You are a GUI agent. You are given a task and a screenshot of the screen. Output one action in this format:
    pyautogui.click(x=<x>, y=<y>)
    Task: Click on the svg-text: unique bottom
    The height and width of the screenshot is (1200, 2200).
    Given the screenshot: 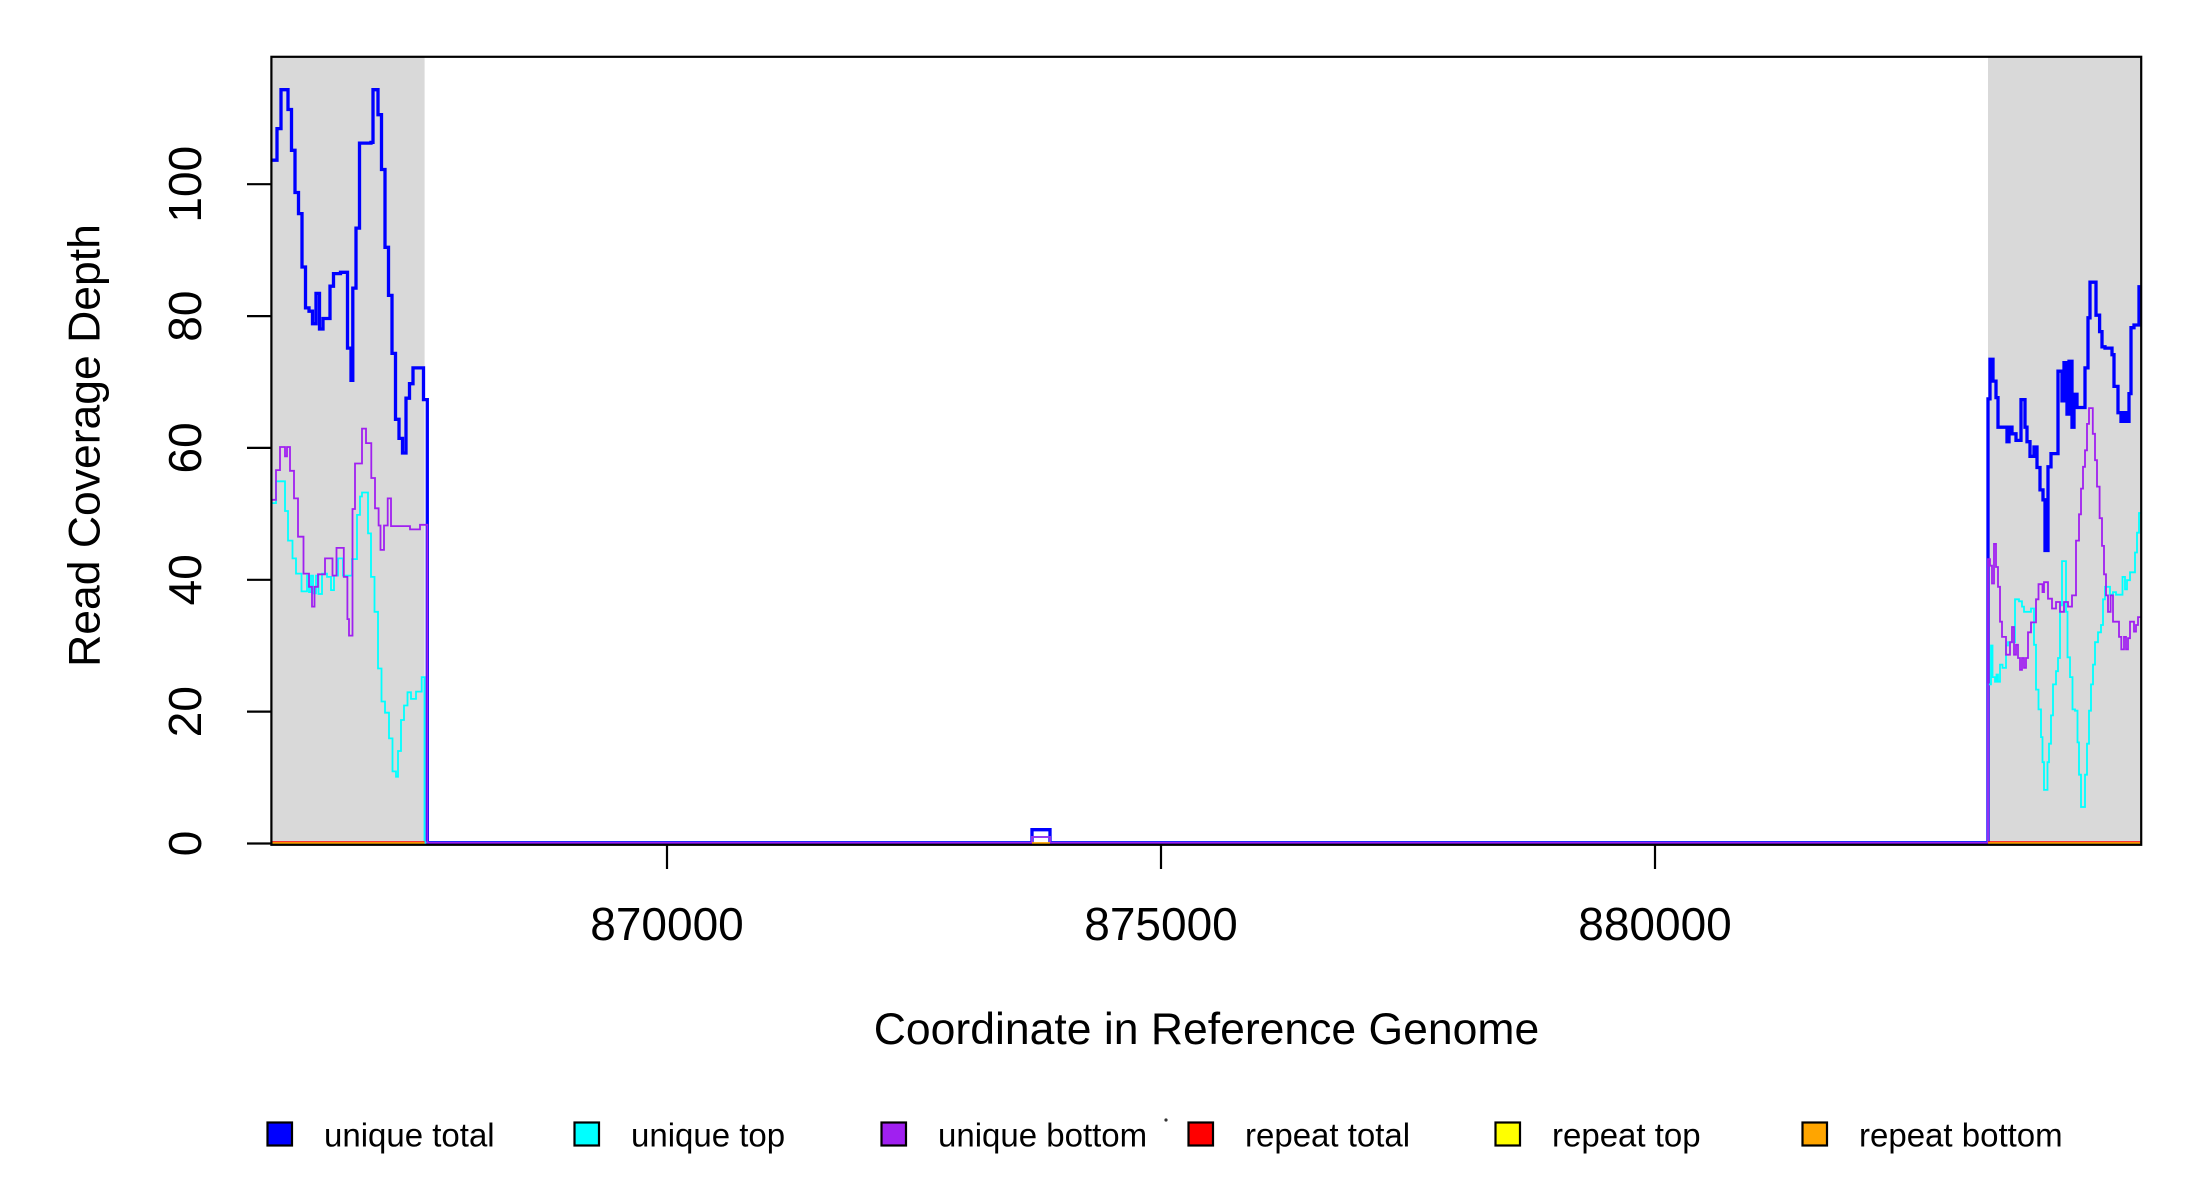 What is the action you would take?
    pyautogui.click(x=1042, y=1135)
    